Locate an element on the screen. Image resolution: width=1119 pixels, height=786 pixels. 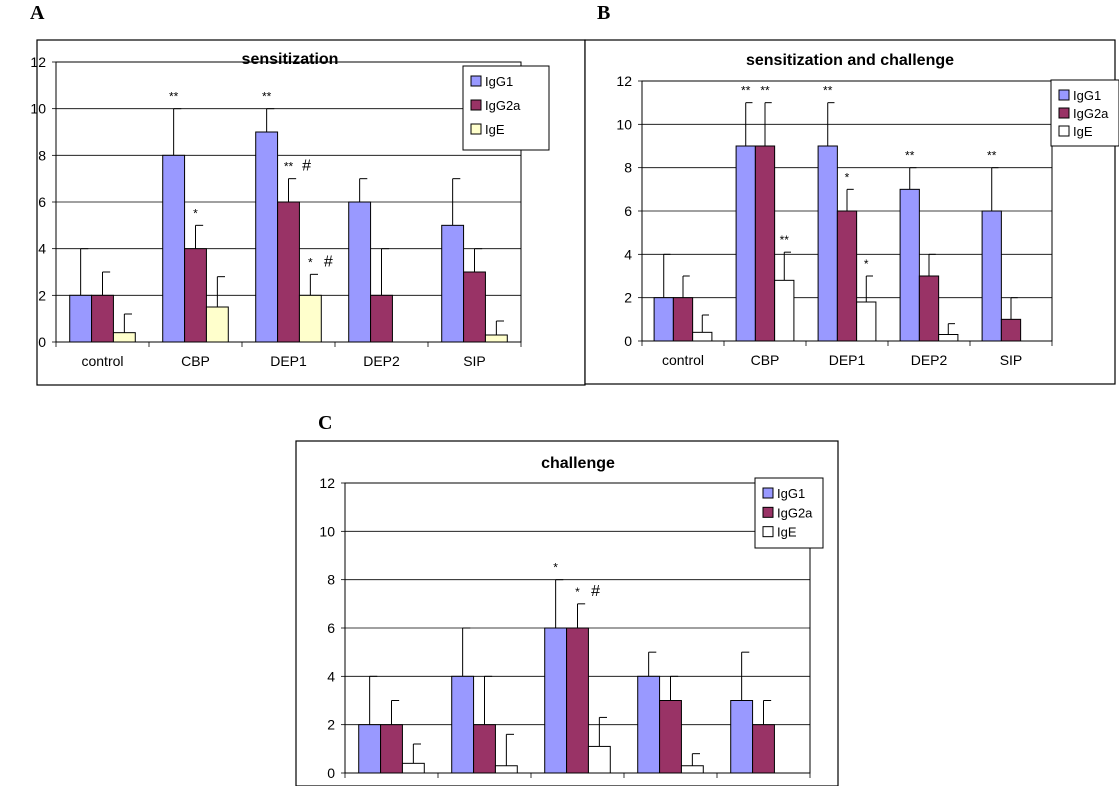
panel-letter-c: C is located at coordinates (325, 423).